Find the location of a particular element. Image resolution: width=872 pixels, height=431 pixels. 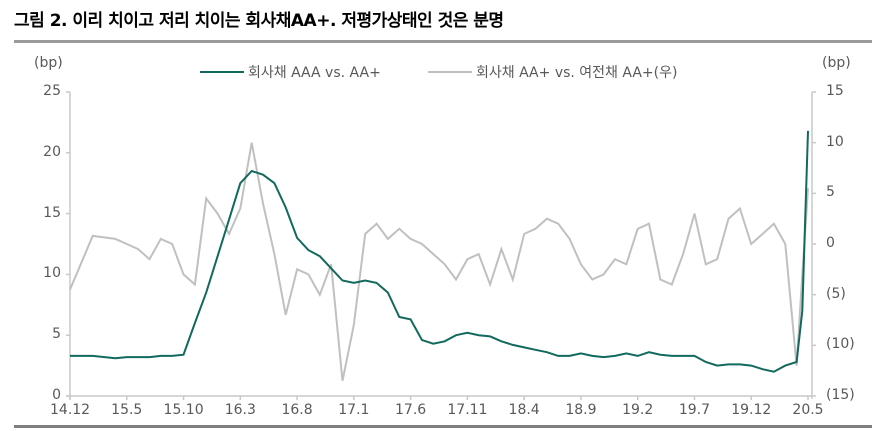

chart-title: 그림 2. 이리 치이고 저리 치이는 회사채AA+. 저평가상태인 것은 분명 is located at coordinates (259, 21).